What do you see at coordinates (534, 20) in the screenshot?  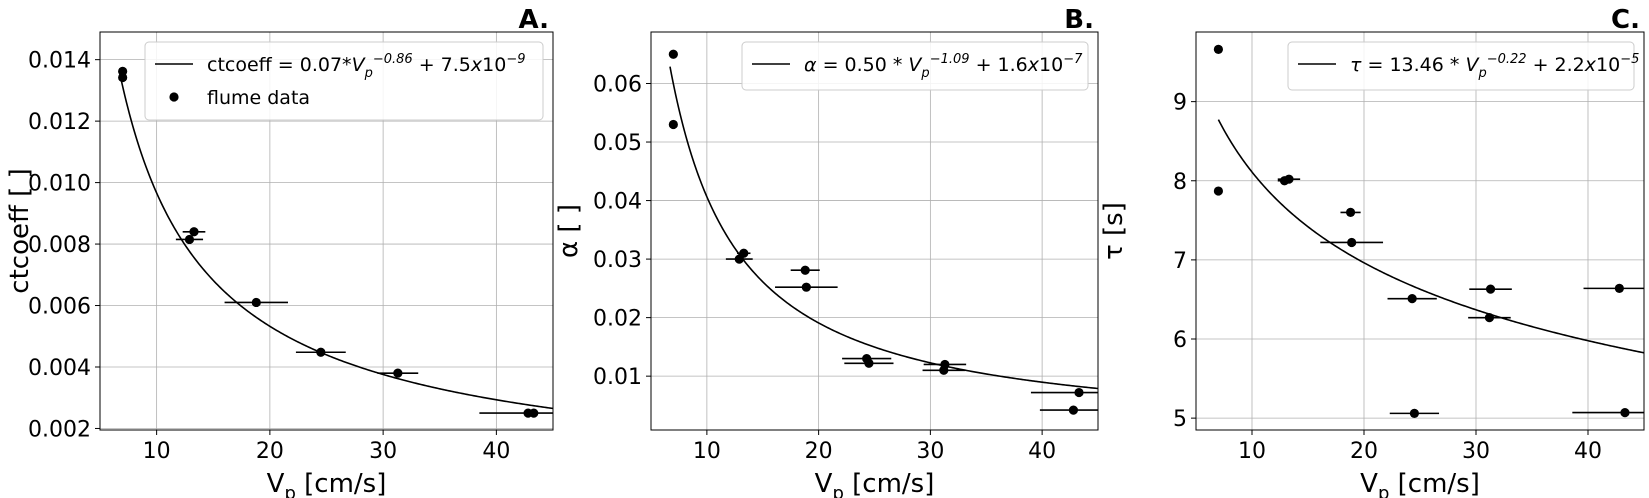 I see `panel-label: A.` at bounding box center [534, 20].